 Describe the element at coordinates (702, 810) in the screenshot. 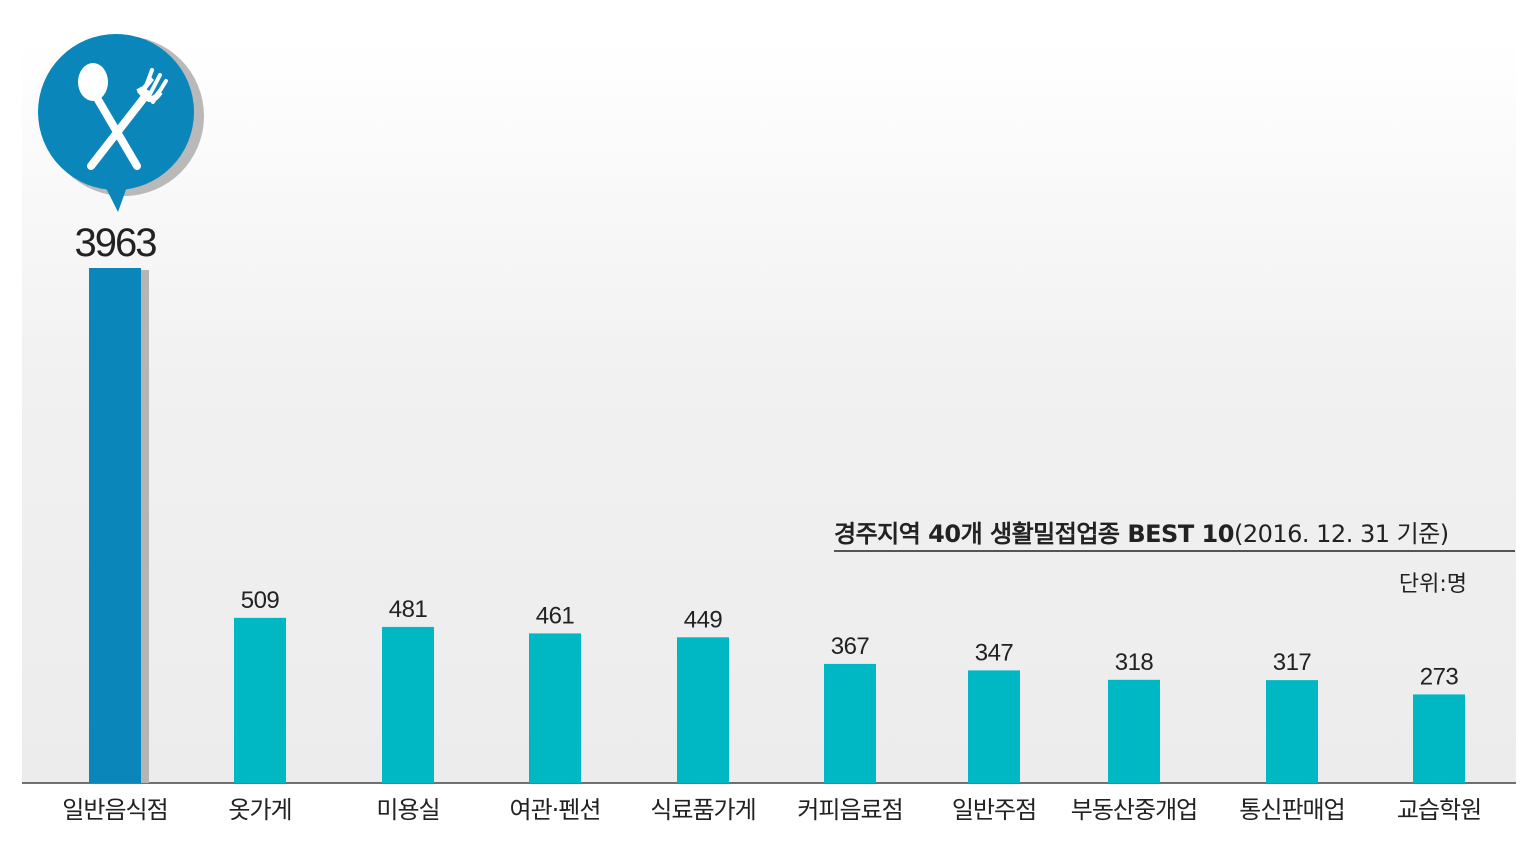

I see `category-label-5: 식료품가게` at that location.